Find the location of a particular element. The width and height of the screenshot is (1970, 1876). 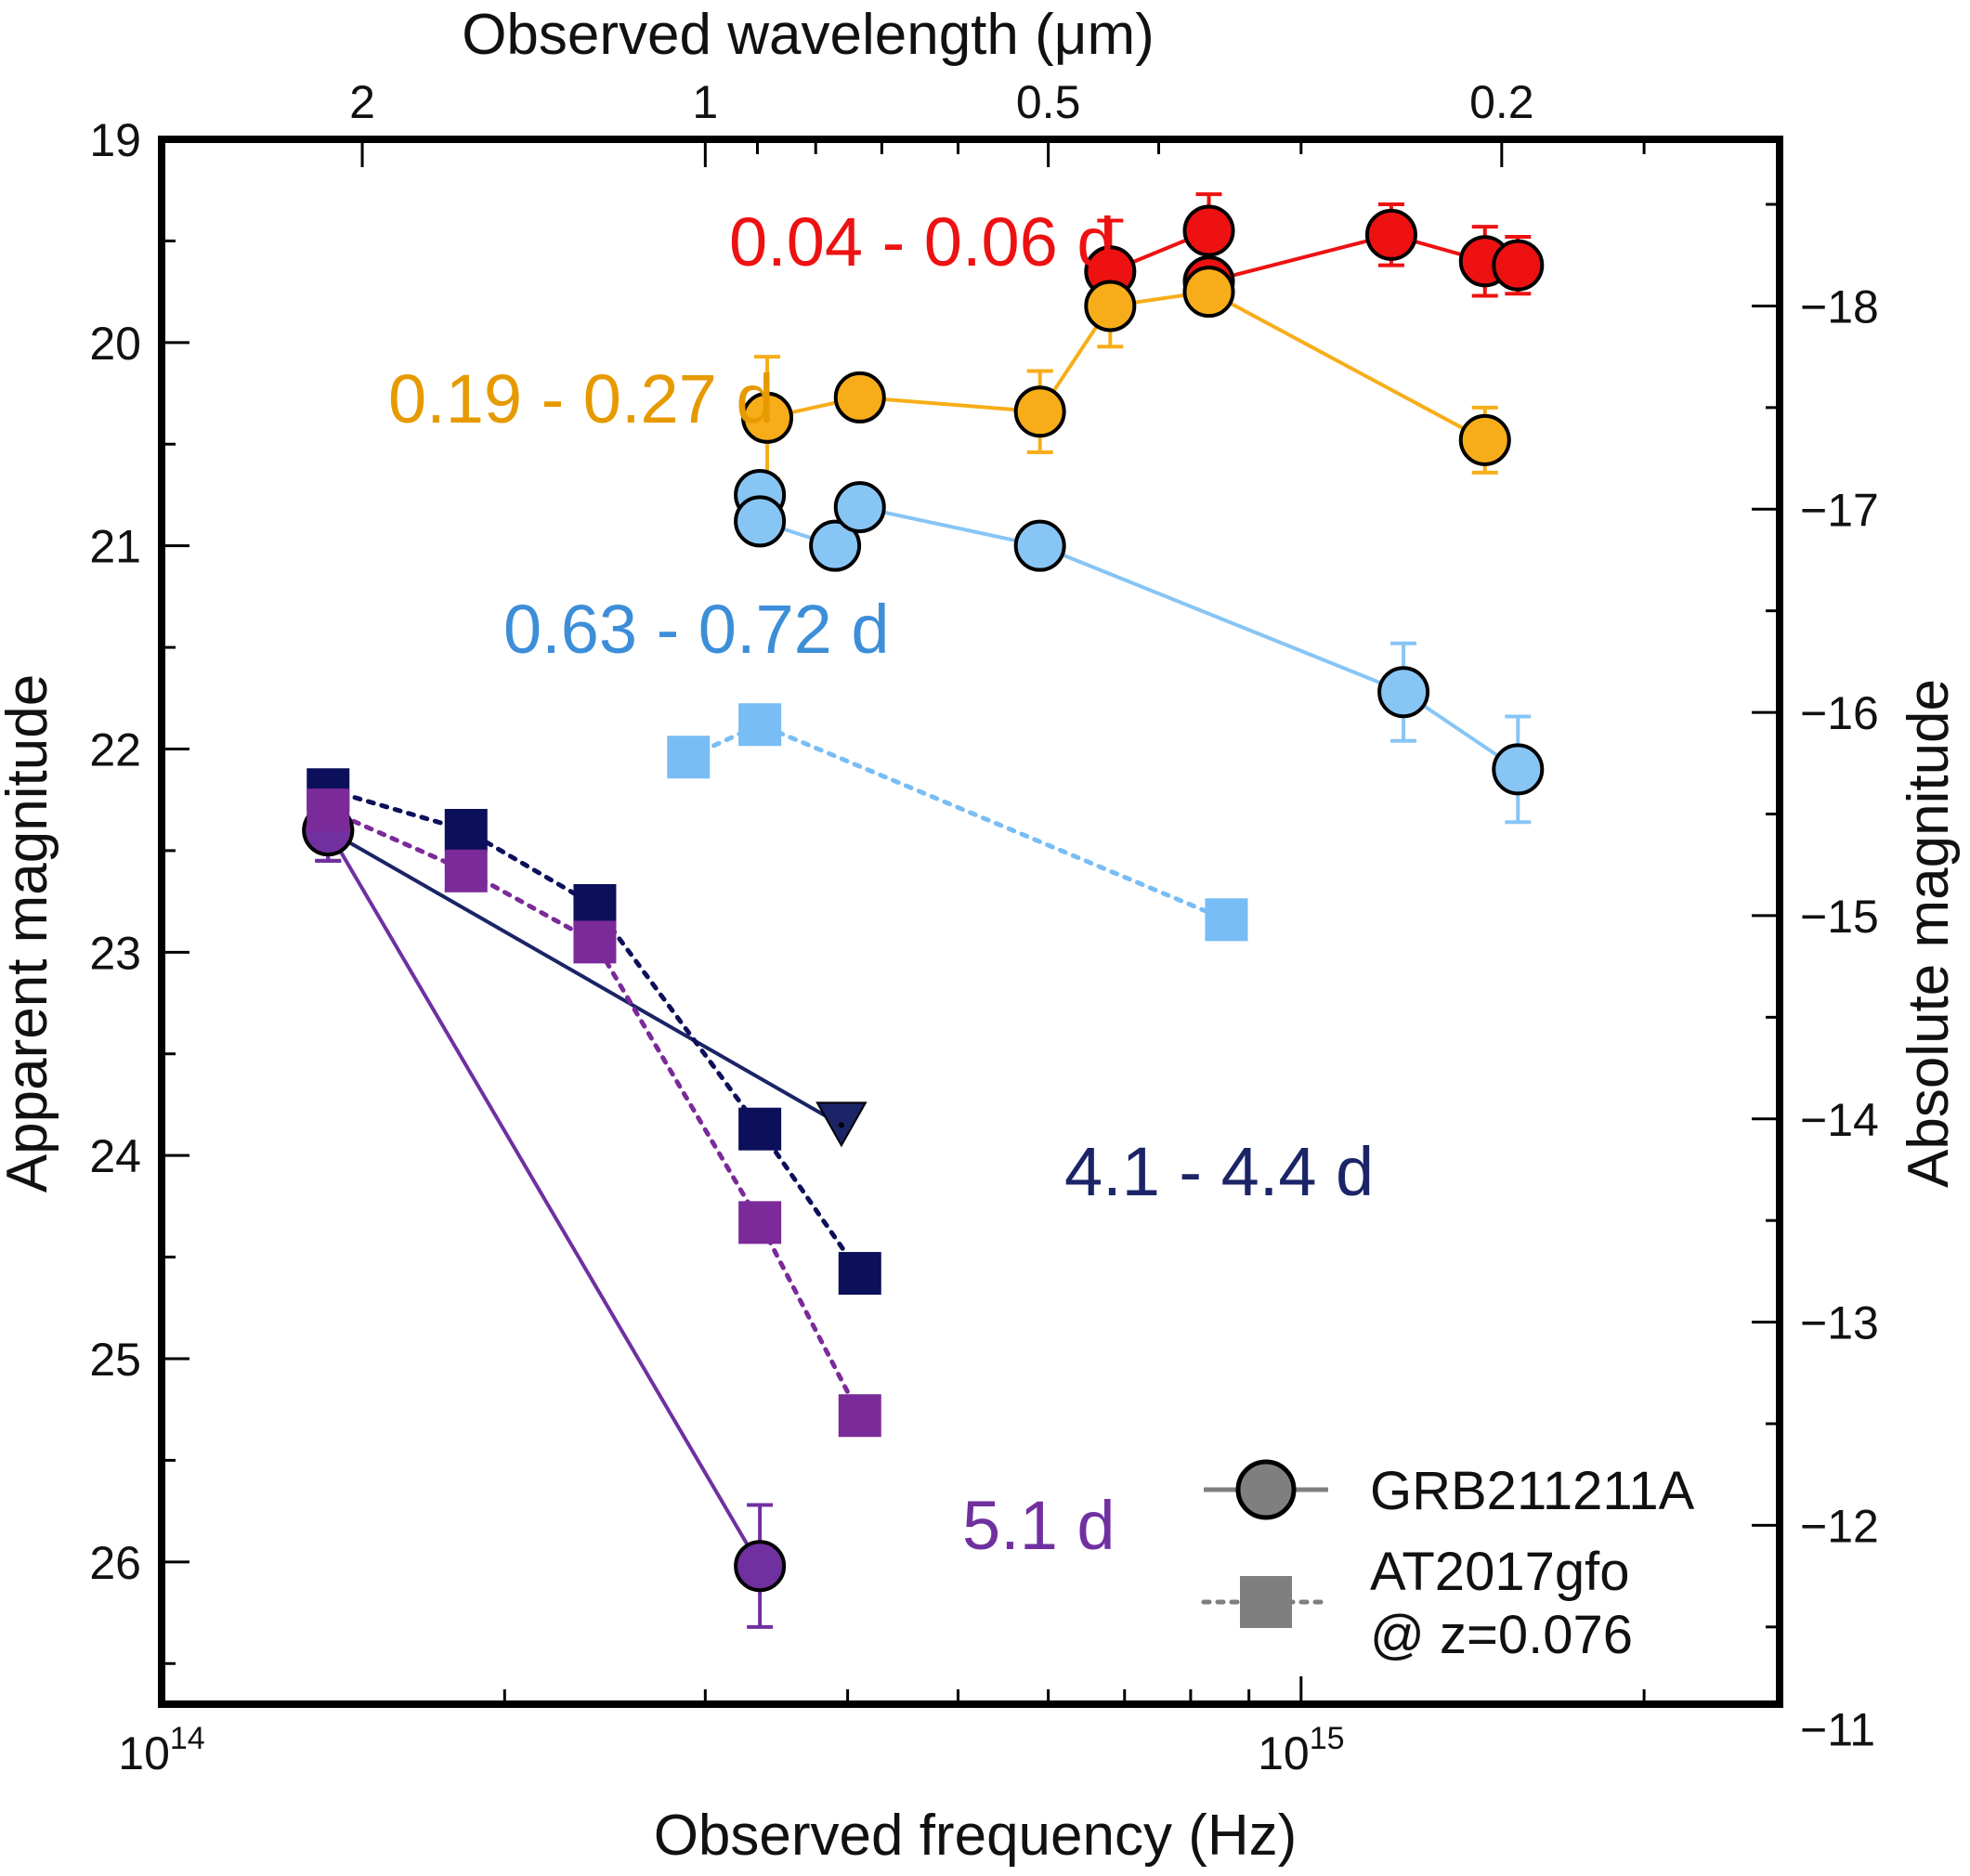

series-annotation: 5.1 d is located at coordinates (1038, 1525).